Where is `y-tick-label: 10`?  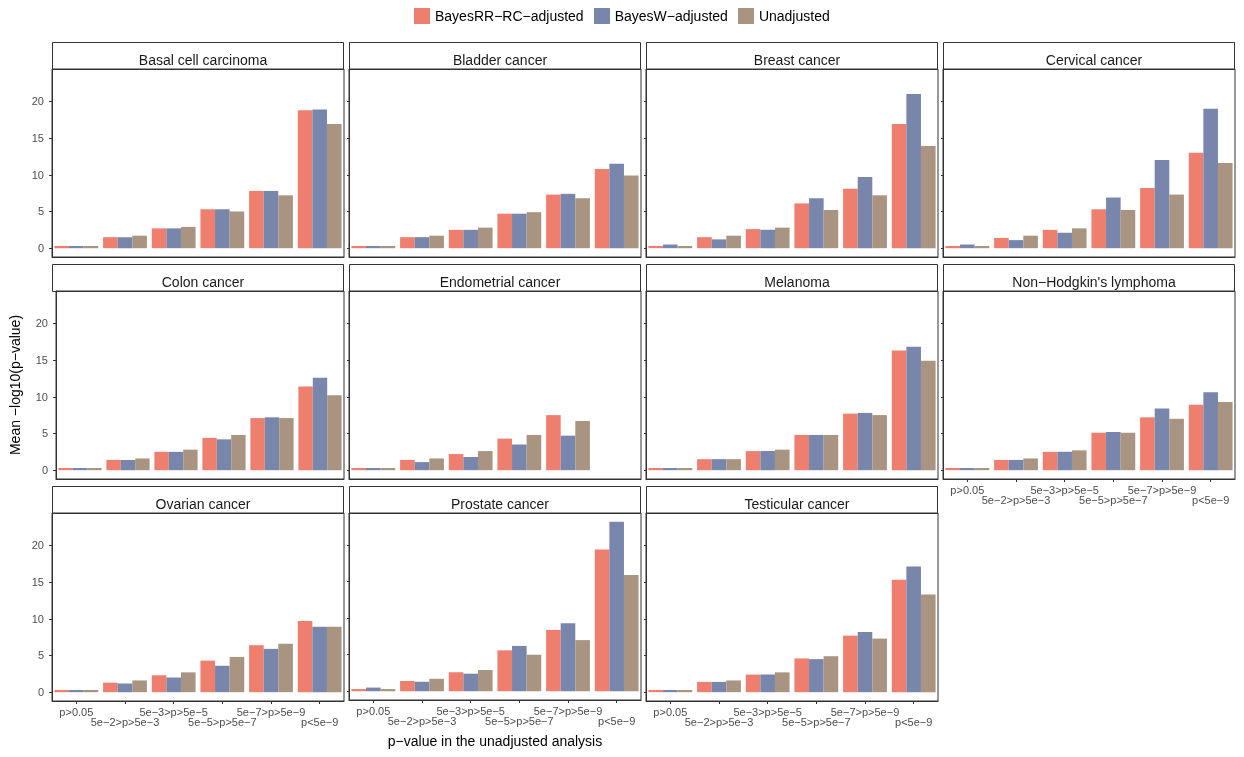
y-tick-label: 10 is located at coordinates (41, 396).